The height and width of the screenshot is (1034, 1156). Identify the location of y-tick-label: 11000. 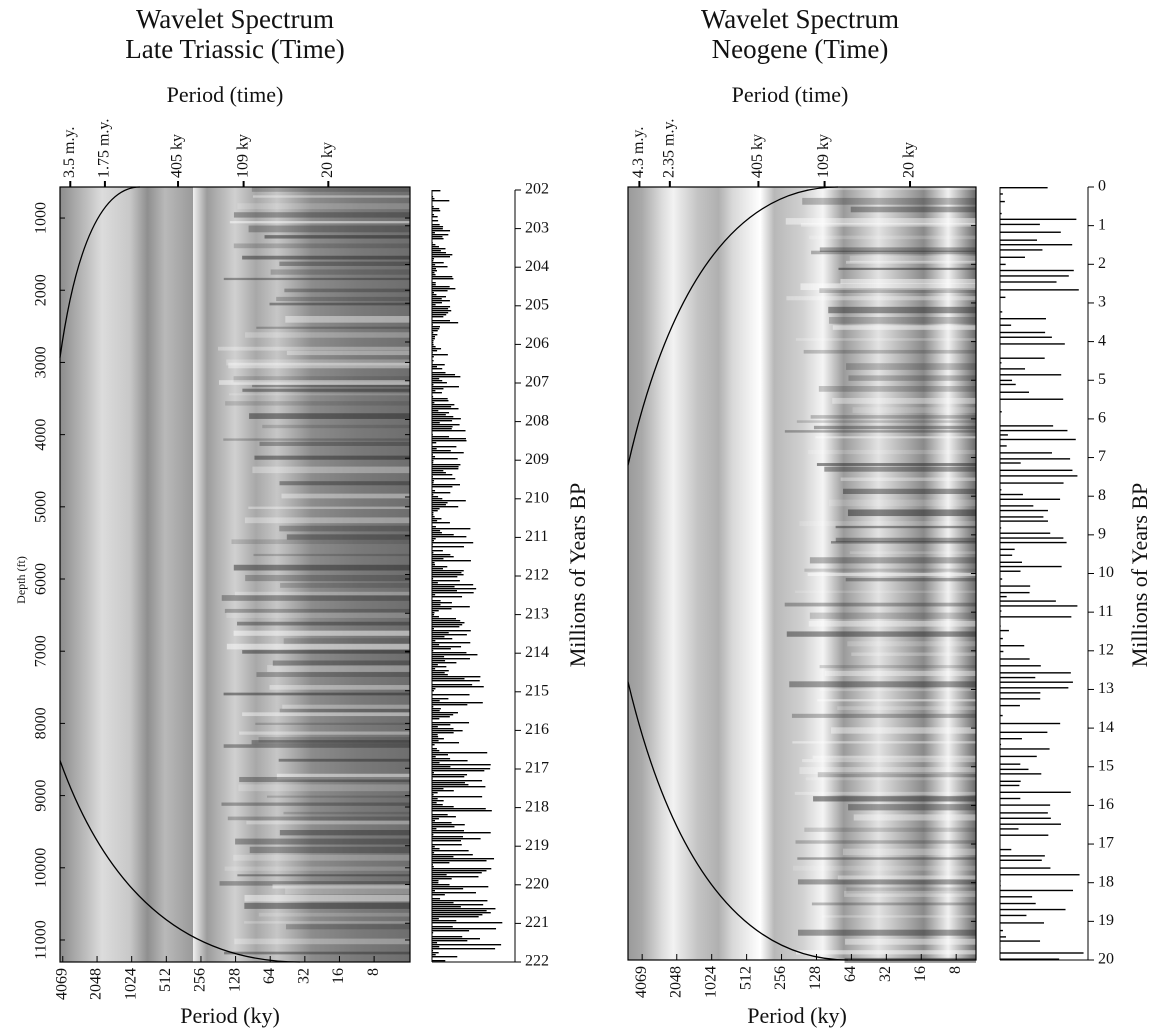
(41, 939).